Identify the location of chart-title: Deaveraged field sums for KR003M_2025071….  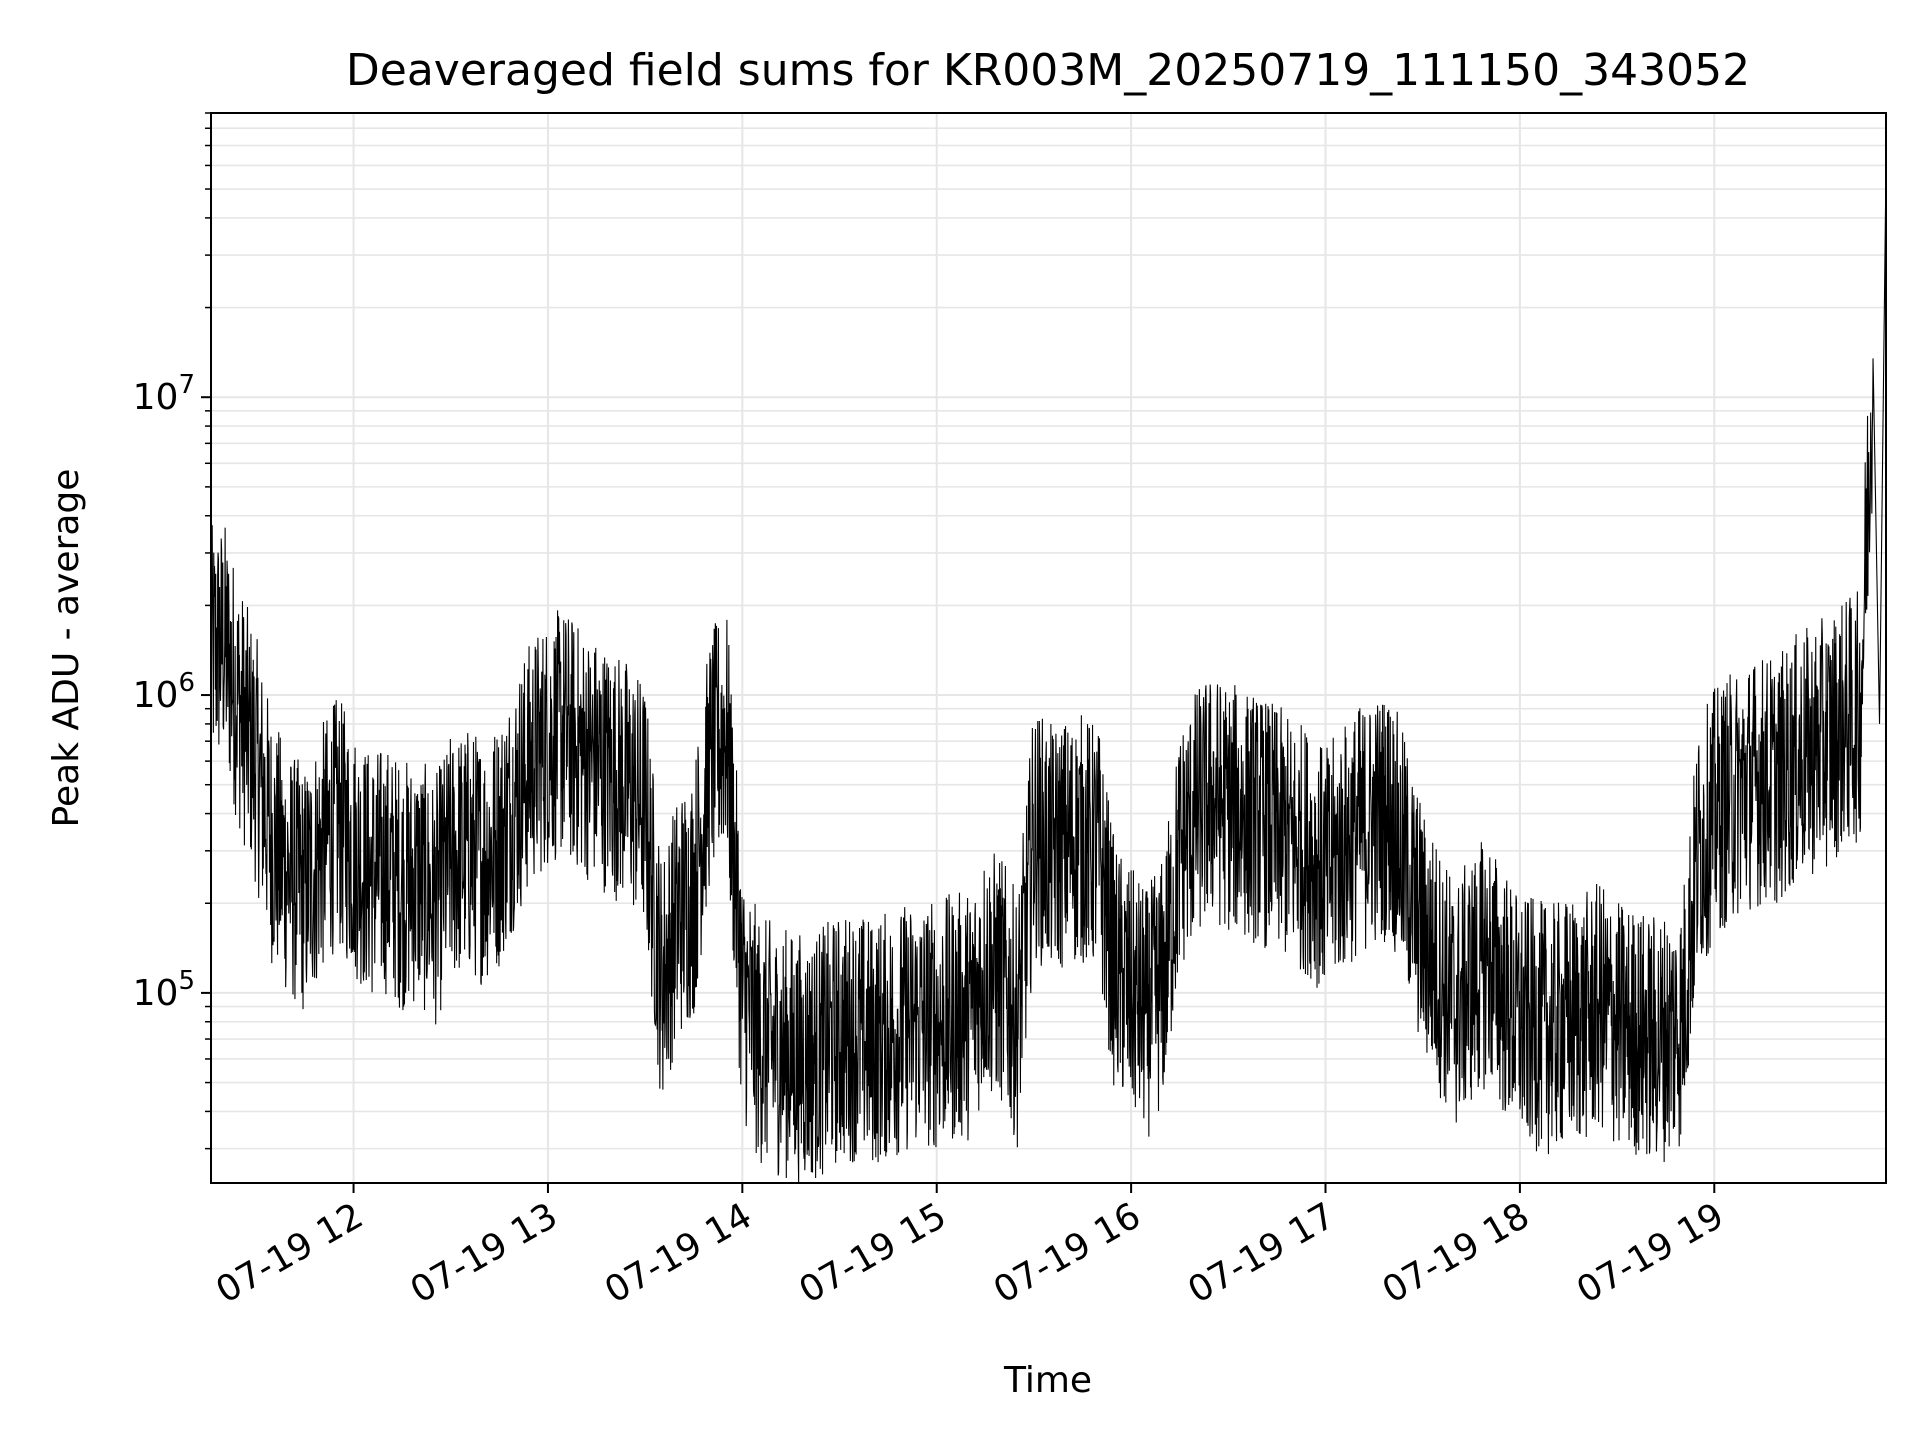
(1048, 70).